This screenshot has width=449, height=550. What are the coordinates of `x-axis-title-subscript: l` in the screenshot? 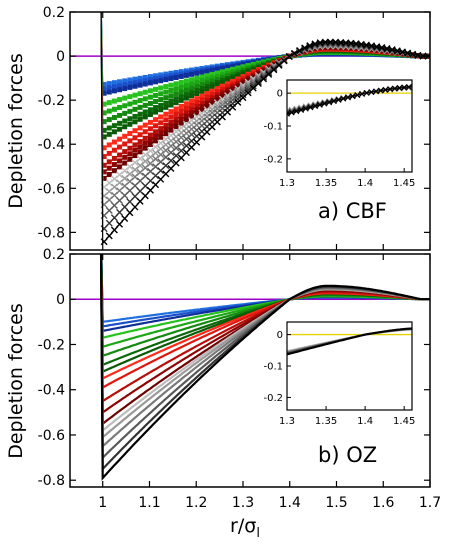 It's located at (258, 533).